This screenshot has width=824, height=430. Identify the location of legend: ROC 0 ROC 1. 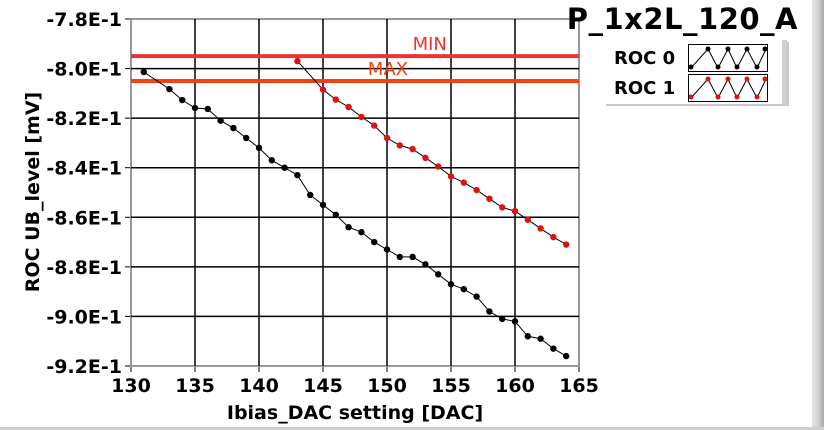
(695, 72).